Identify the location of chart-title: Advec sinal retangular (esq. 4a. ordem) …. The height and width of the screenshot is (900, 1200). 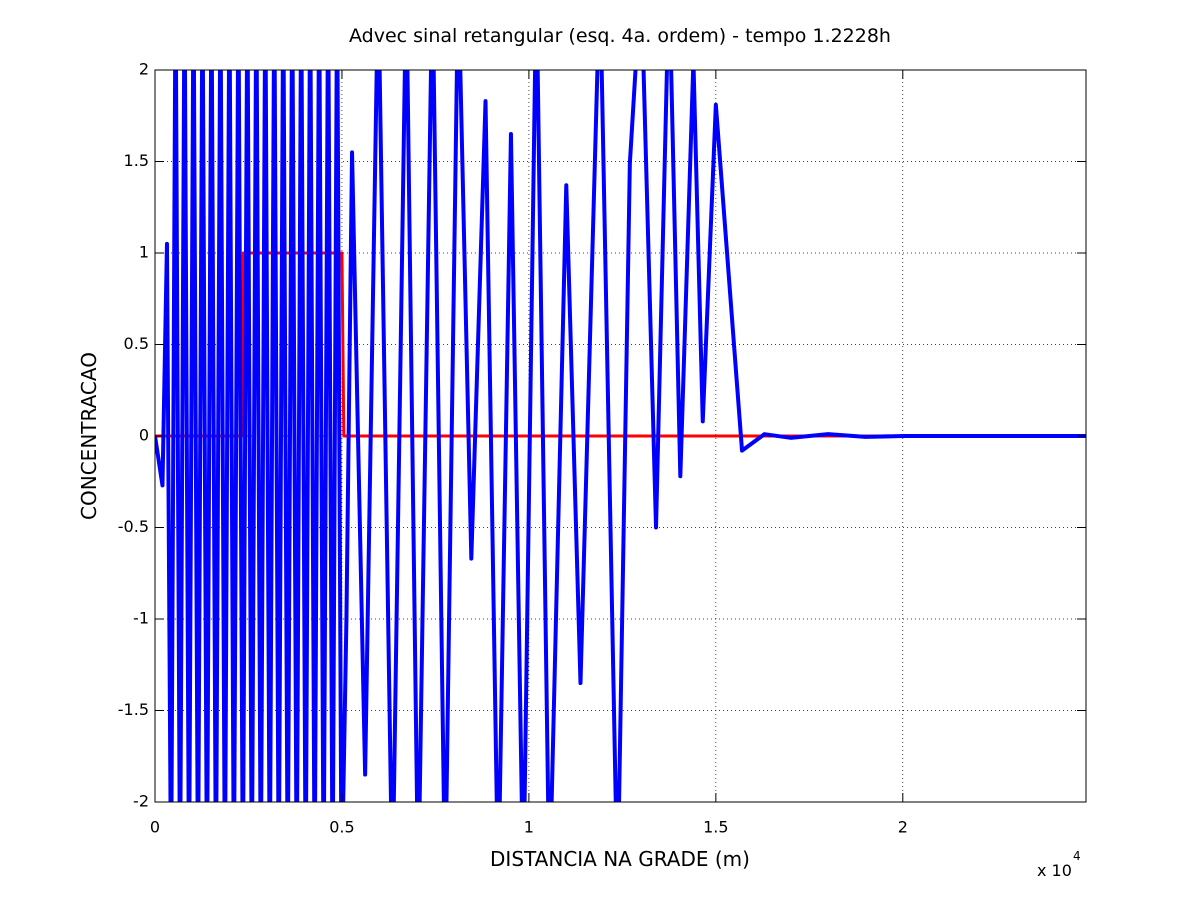
(620, 36).